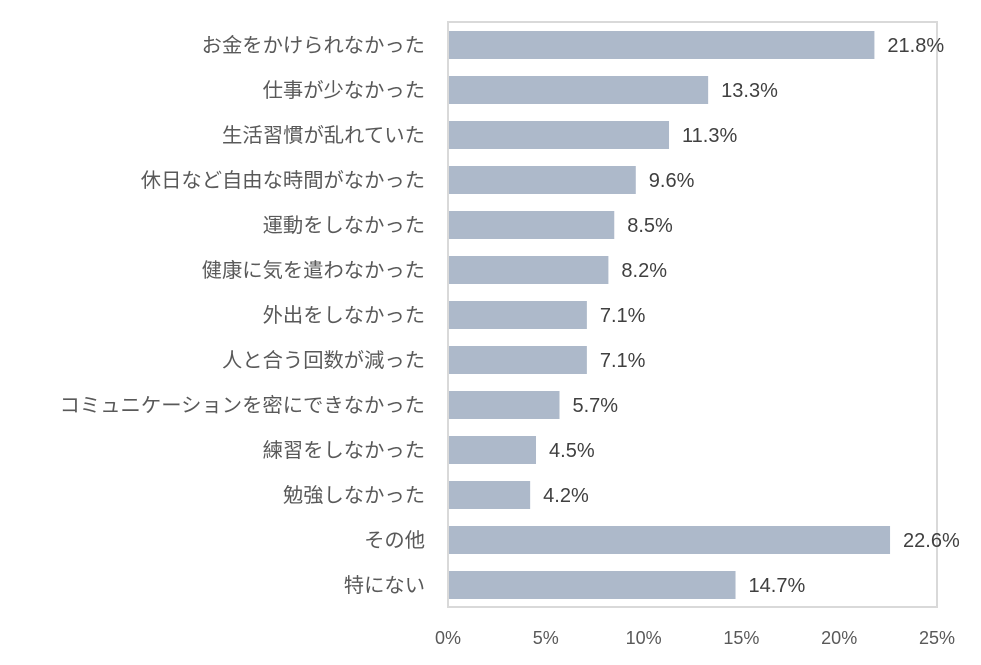  What do you see at coordinates (448, 638) in the screenshot?
I see `x-tick-label: 0%` at bounding box center [448, 638].